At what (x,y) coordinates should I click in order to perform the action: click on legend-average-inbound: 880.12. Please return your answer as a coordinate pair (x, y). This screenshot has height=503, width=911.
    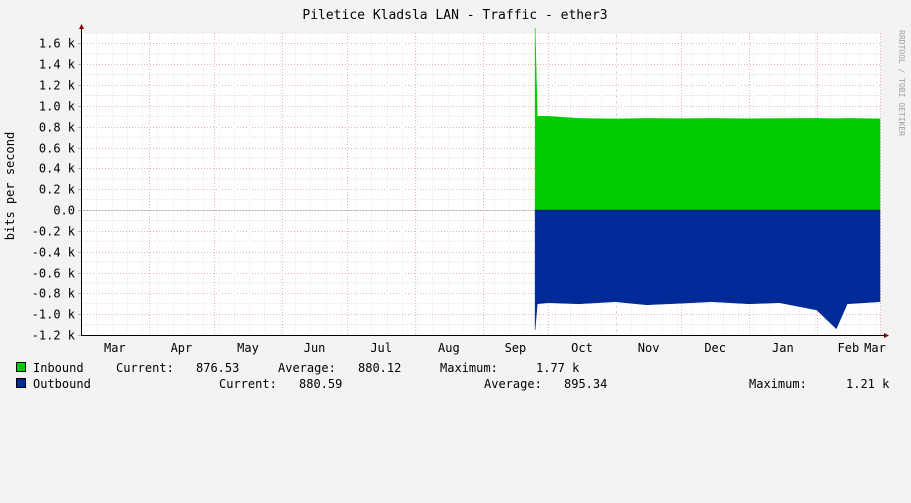
    Looking at the image, I should click on (380, 368).